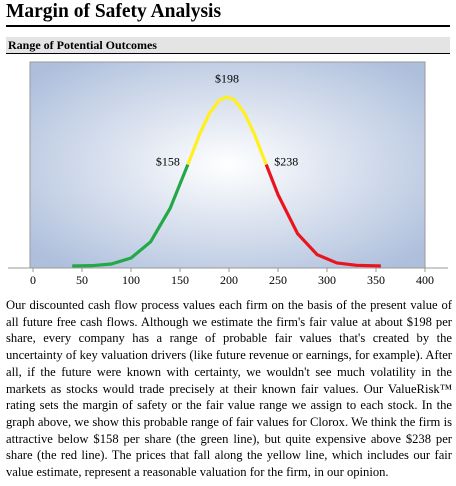 The image size is (456, 486). I want to click on x-tick-label: 200, so click(229, 280).